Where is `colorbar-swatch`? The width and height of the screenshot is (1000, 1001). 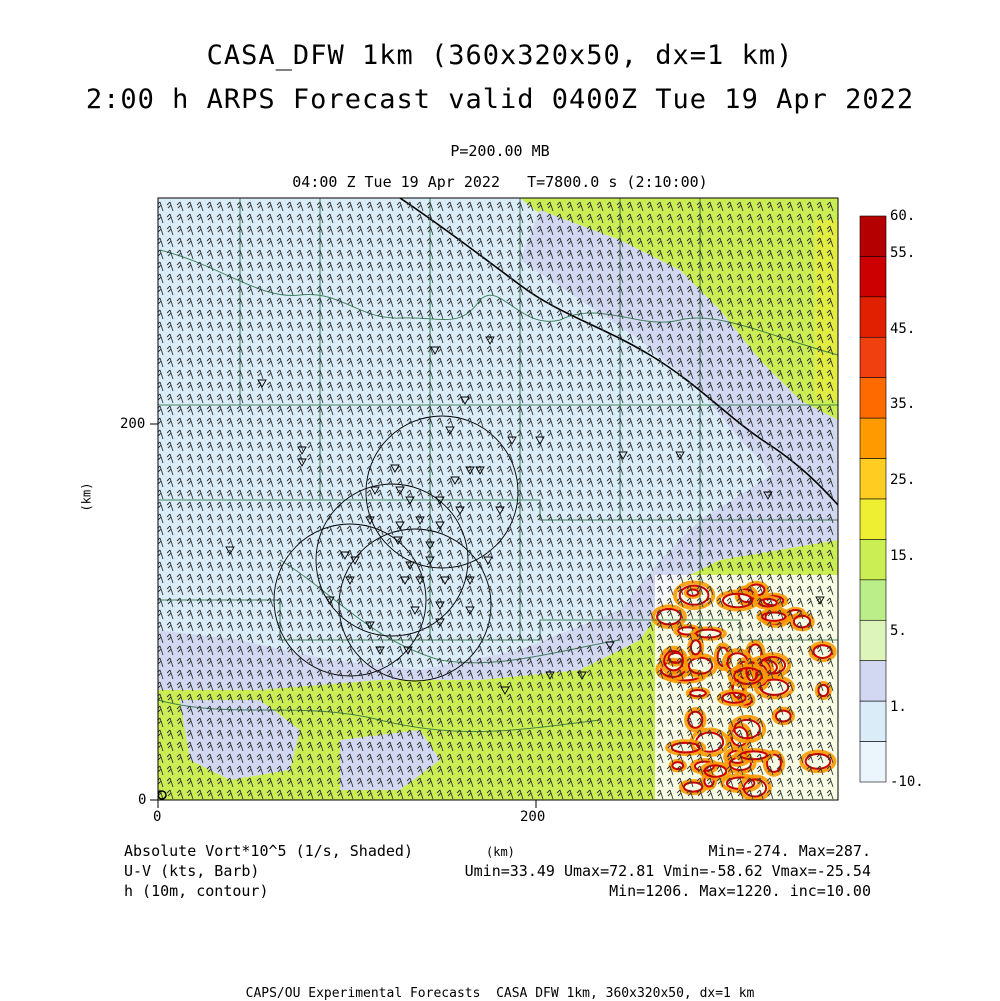 colorbar-swatch is located at coordinates (873, 762).